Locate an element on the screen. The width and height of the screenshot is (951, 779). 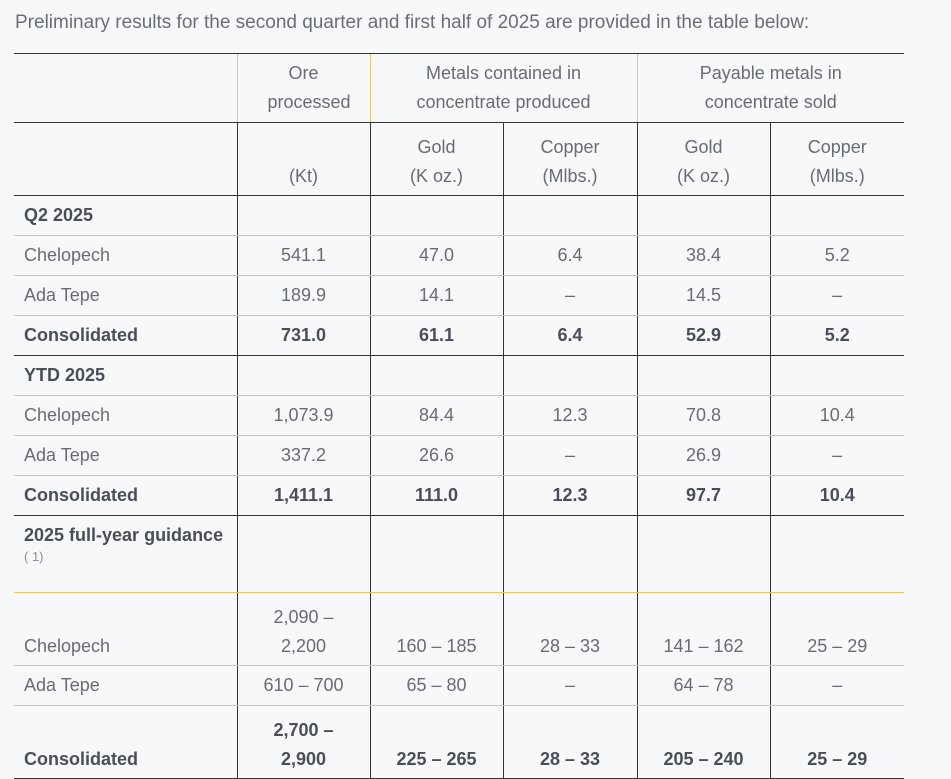
table-row: Chelopech 1,073.9 84.4 12.3 70.8 10.4 is located at coordinates (459, 415).